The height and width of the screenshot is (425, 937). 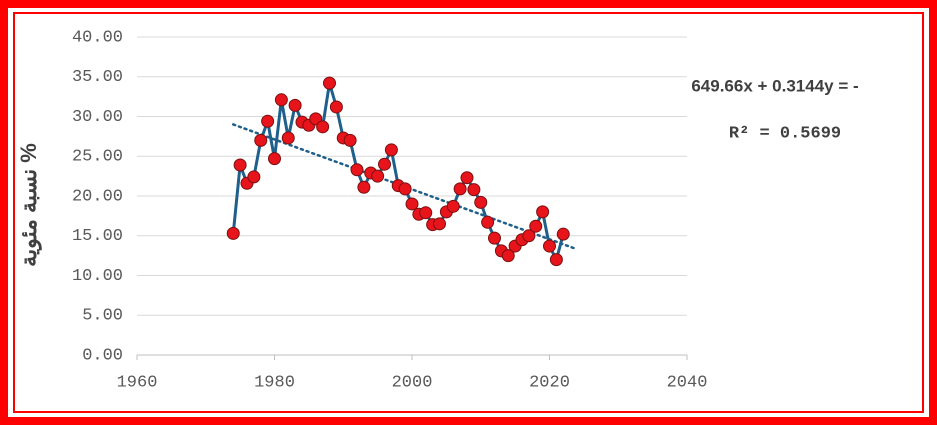 I want to click on y-axis-label: نسبة مئوية %, so click(x=29, y=205).